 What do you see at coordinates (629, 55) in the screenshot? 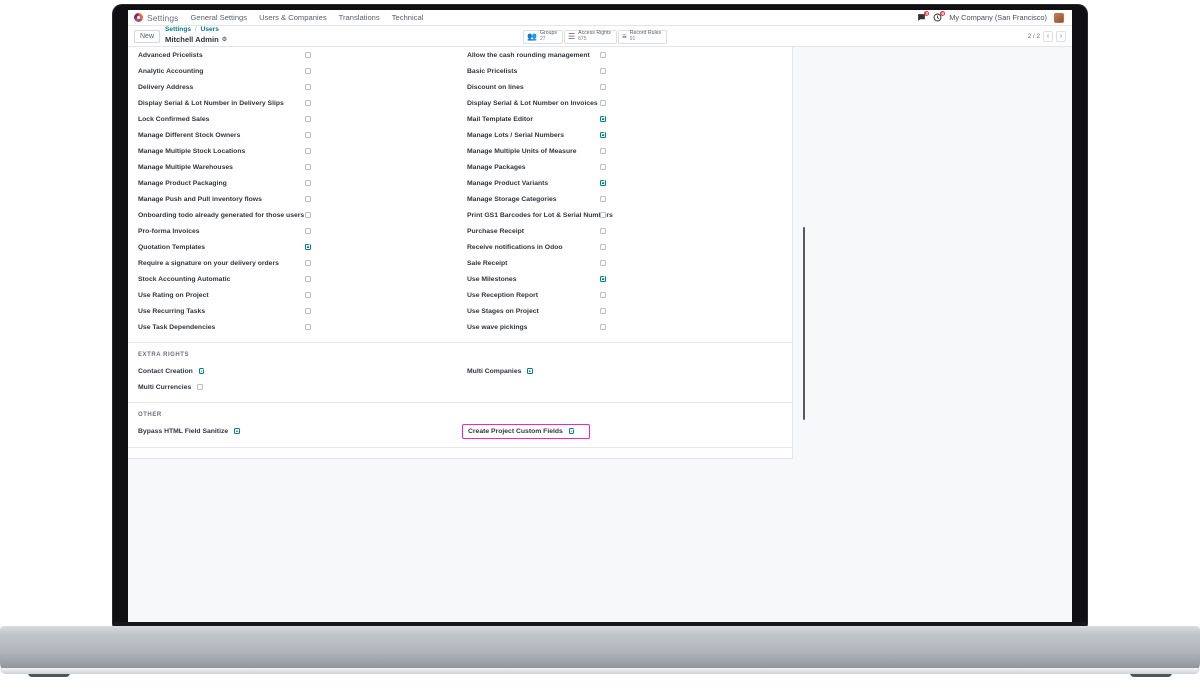
I see `group-row: Allow the cash rounding management` at bounding box center [629, 55].